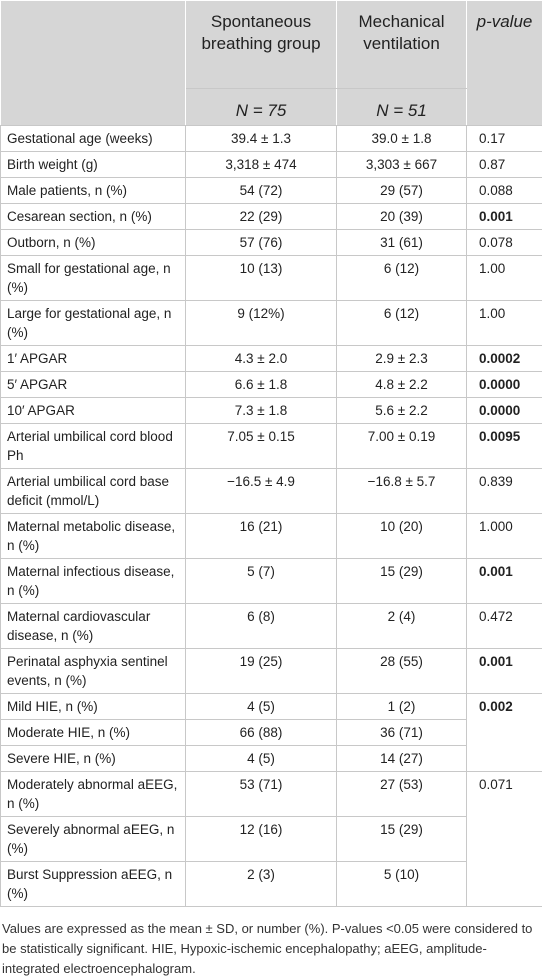  Describe the element at coordinates (261, 626) in the screenshot. I see `value-cell: 6 (8)` at that location.